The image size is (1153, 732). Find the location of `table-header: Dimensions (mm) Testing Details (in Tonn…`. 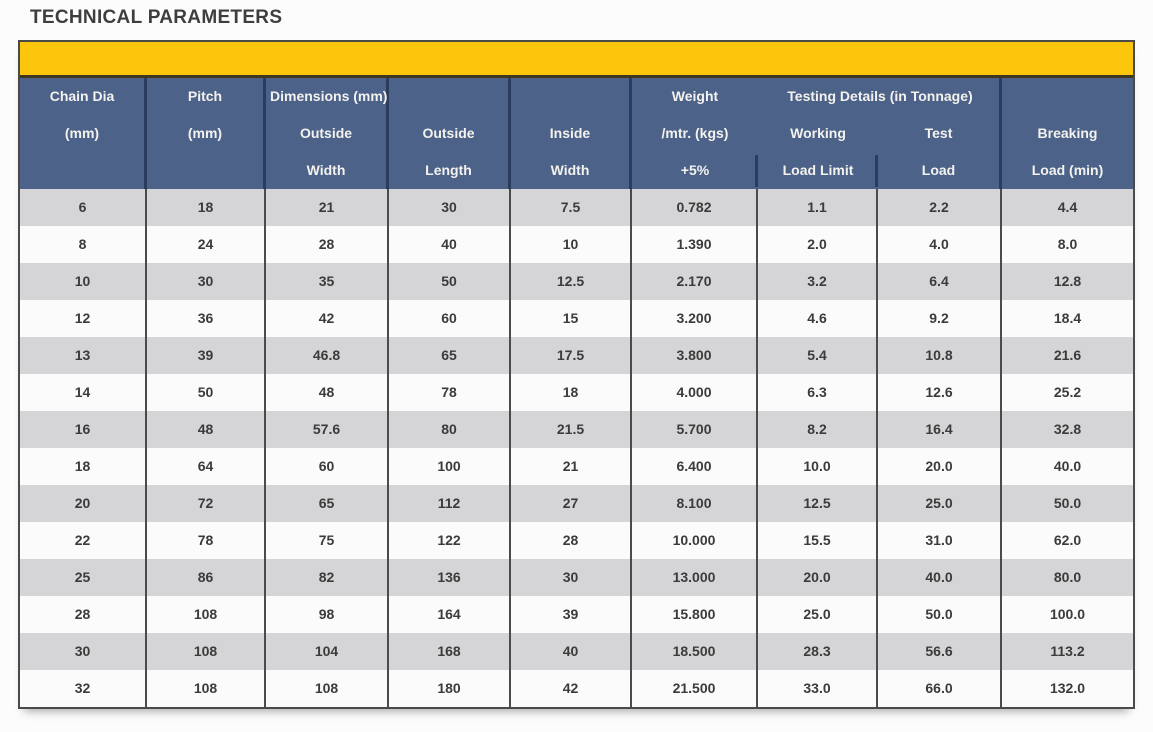

table-header: Dimensions (mm) Testing Details (in Tonn… is located at coordinates (576, 133).